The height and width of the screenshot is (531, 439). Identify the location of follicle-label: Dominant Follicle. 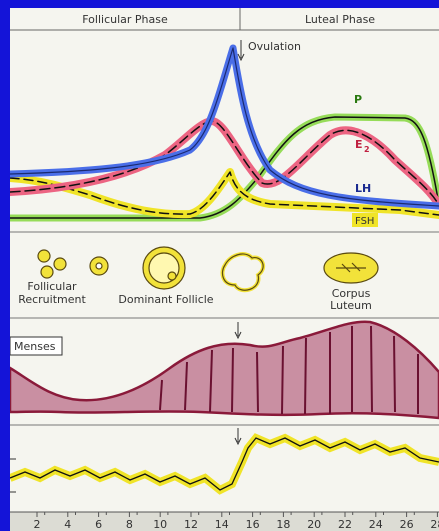
(165, 299).